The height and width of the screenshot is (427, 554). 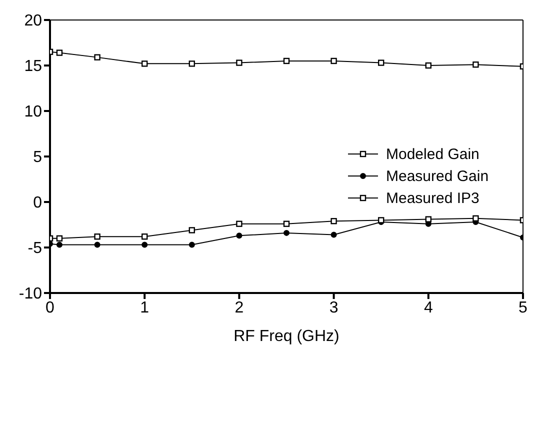 I want to click on legend-label: Measured Gain, so click(x=437, y=176).